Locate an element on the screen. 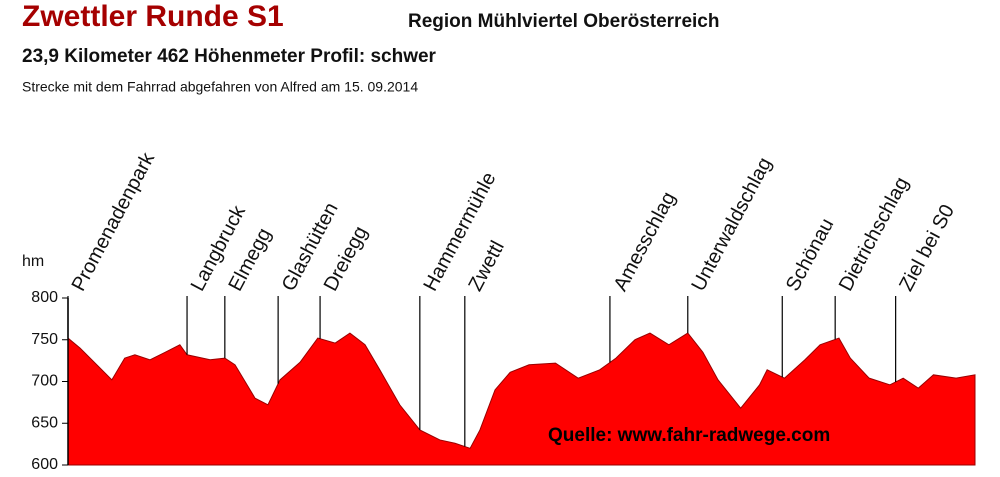  chart-title: Zwettler Runde S1 is located at coordinates (153, 16).